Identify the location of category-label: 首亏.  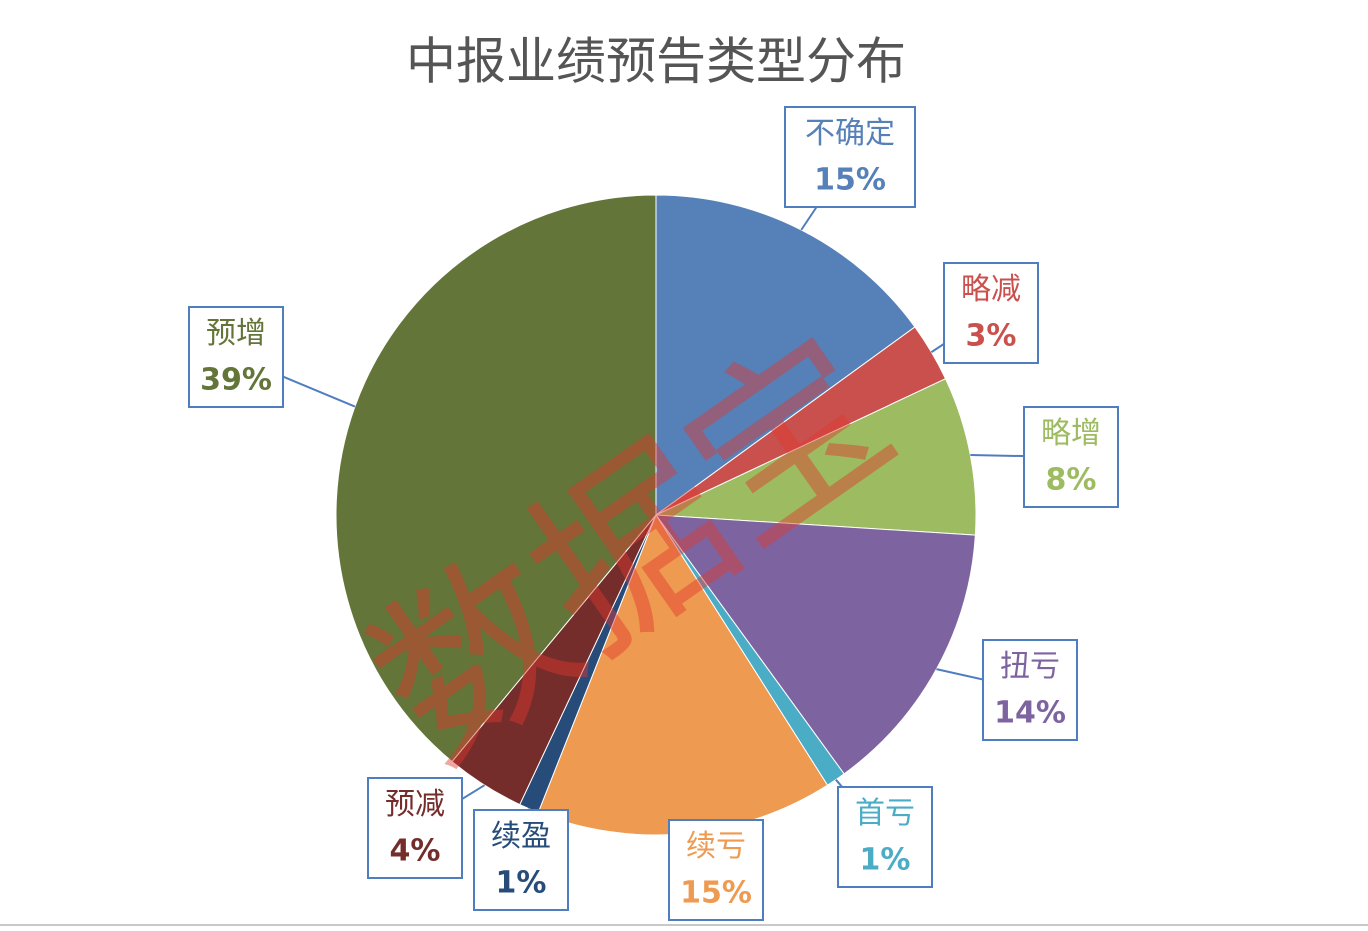
(885, 813).